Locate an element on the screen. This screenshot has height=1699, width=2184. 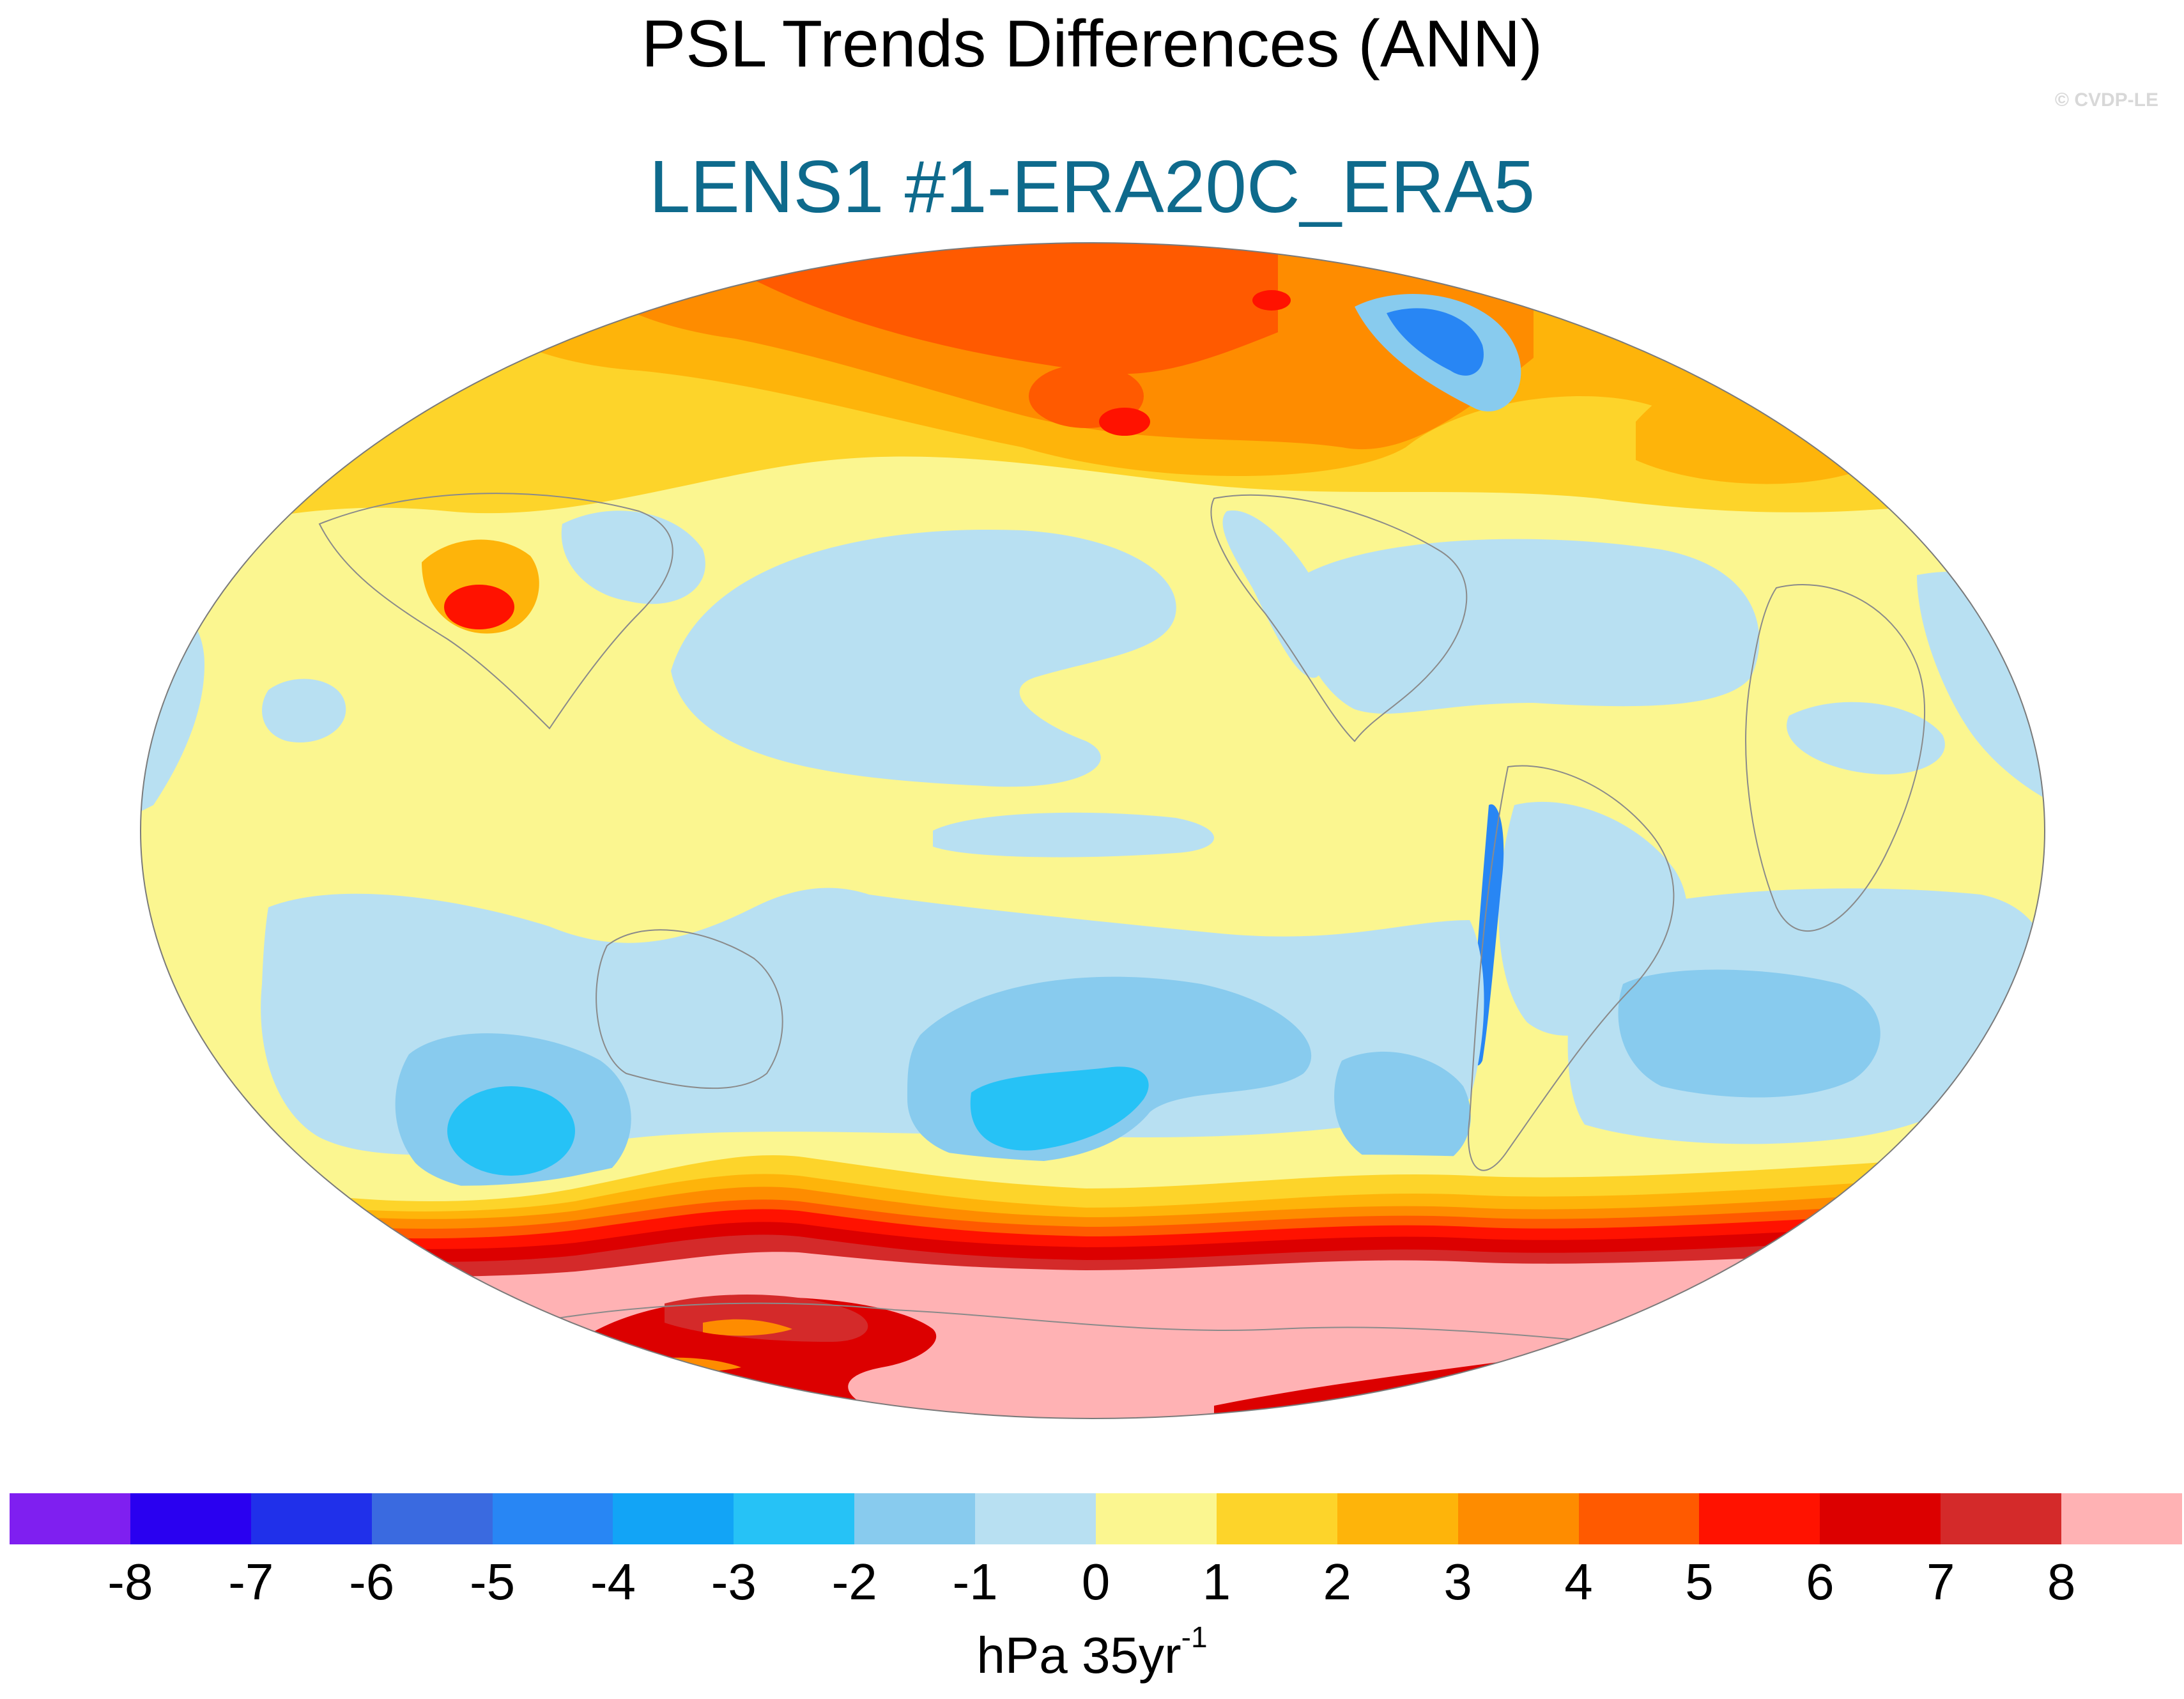
tibet-peak is located at coordinates (479, 607).